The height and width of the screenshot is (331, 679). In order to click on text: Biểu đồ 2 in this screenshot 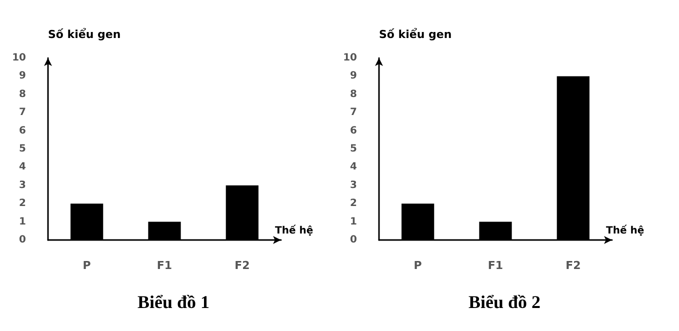, I will do `click(504, 302)`.